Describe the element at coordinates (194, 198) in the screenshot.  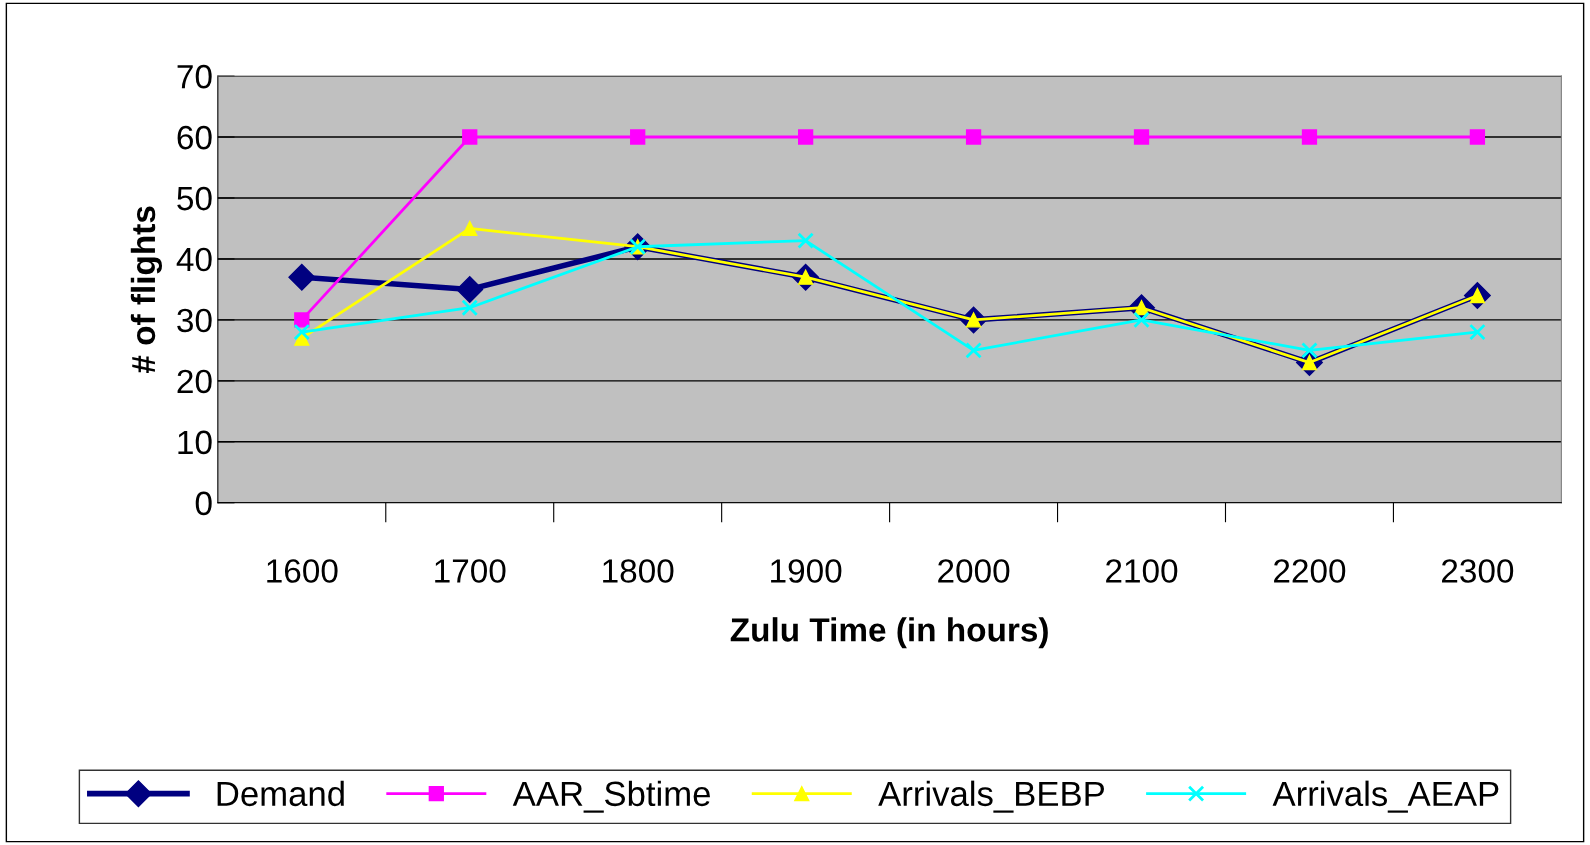
I see `y-tick-label: 50` at that location.